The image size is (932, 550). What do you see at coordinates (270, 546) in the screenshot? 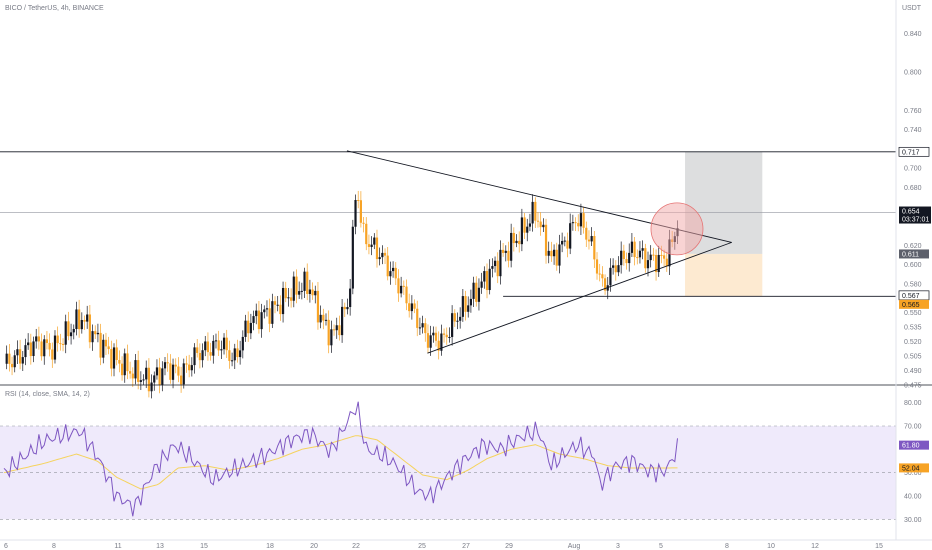
I see `time-tick-label: 18` at bounding box center [270, 546].